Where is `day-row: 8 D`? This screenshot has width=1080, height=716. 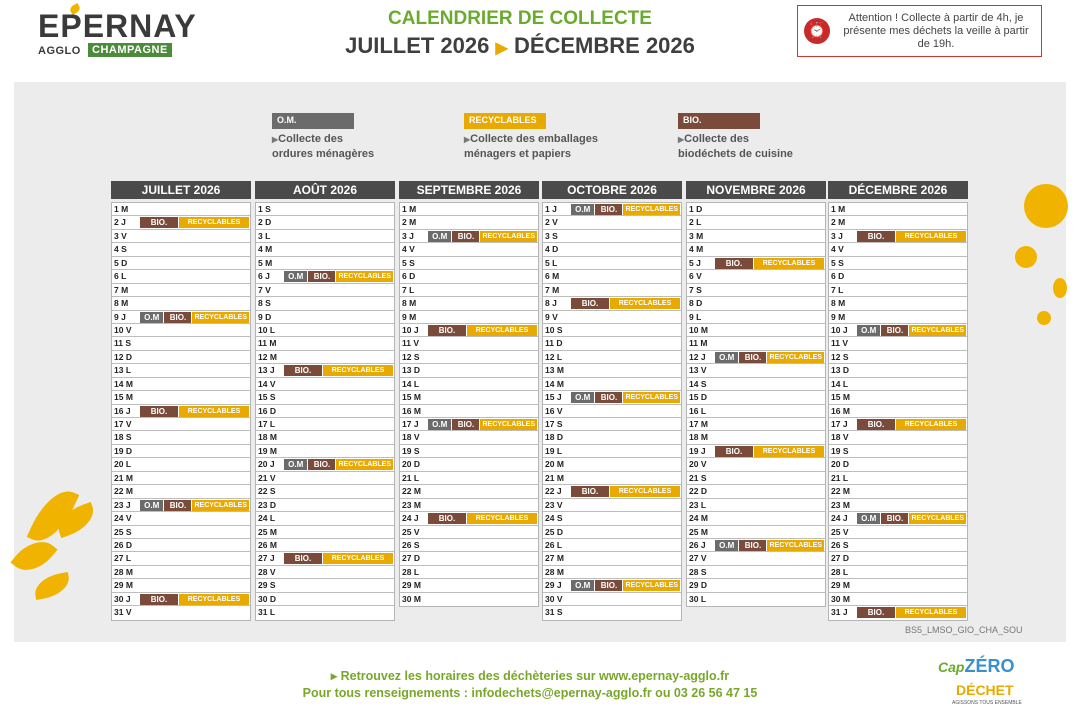 day-row: 8 D is located at coordinates (756, 304).